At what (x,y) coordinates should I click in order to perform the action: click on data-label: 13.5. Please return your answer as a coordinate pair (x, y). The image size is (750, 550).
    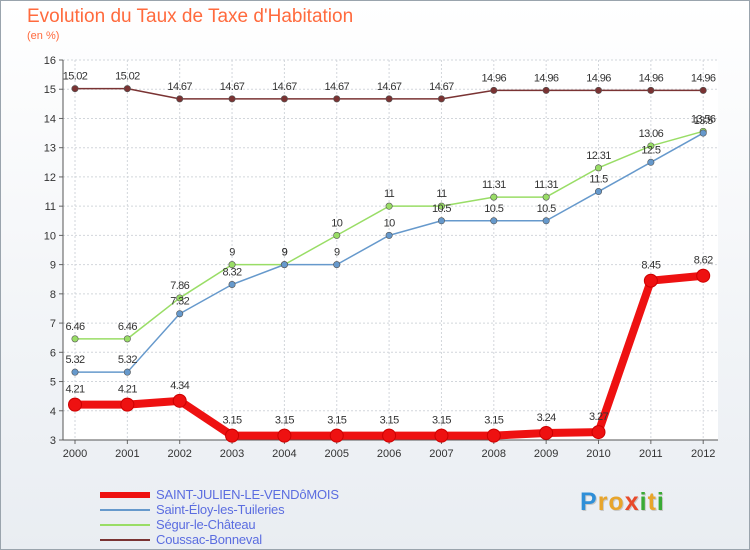
    Looking at the image, I should click on (703, 121).